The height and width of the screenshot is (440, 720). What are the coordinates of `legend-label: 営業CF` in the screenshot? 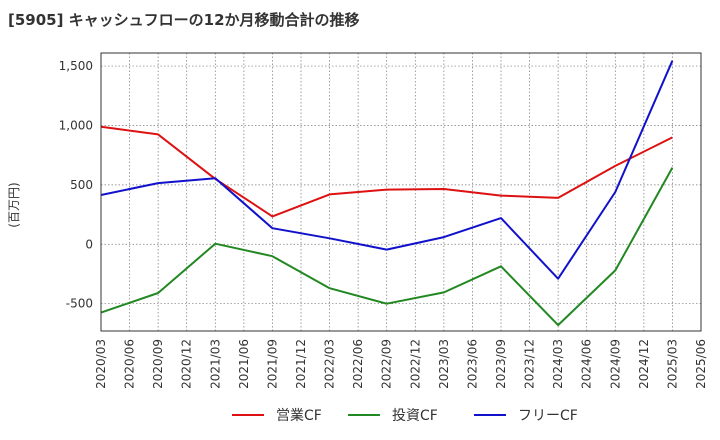 It's located at (299, 416).